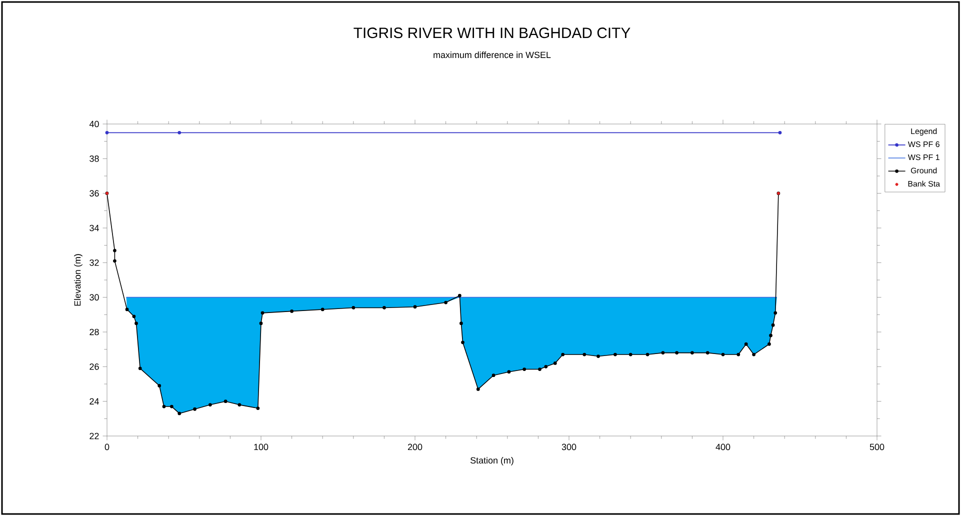 This screenshot has height=516, width=961. Describe the element at coordinates (94, 193) in the screenshot. I see `y-tick-label: 36` at that location.